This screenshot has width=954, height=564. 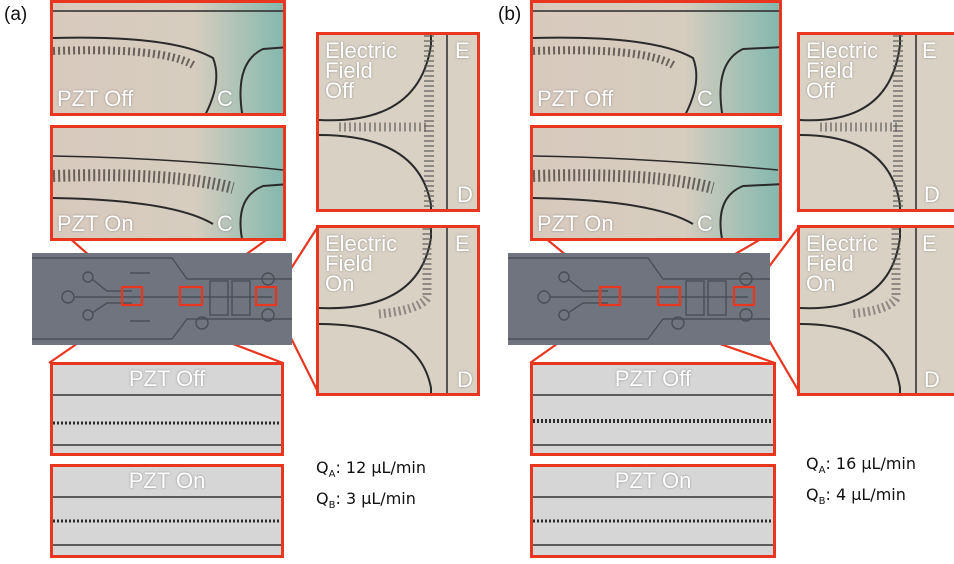 What do you see at coordinates (856, 496) in the screenshot?
I see `flow-rate-b: QB: 4 µL/min` at bounding box center [856, 496].